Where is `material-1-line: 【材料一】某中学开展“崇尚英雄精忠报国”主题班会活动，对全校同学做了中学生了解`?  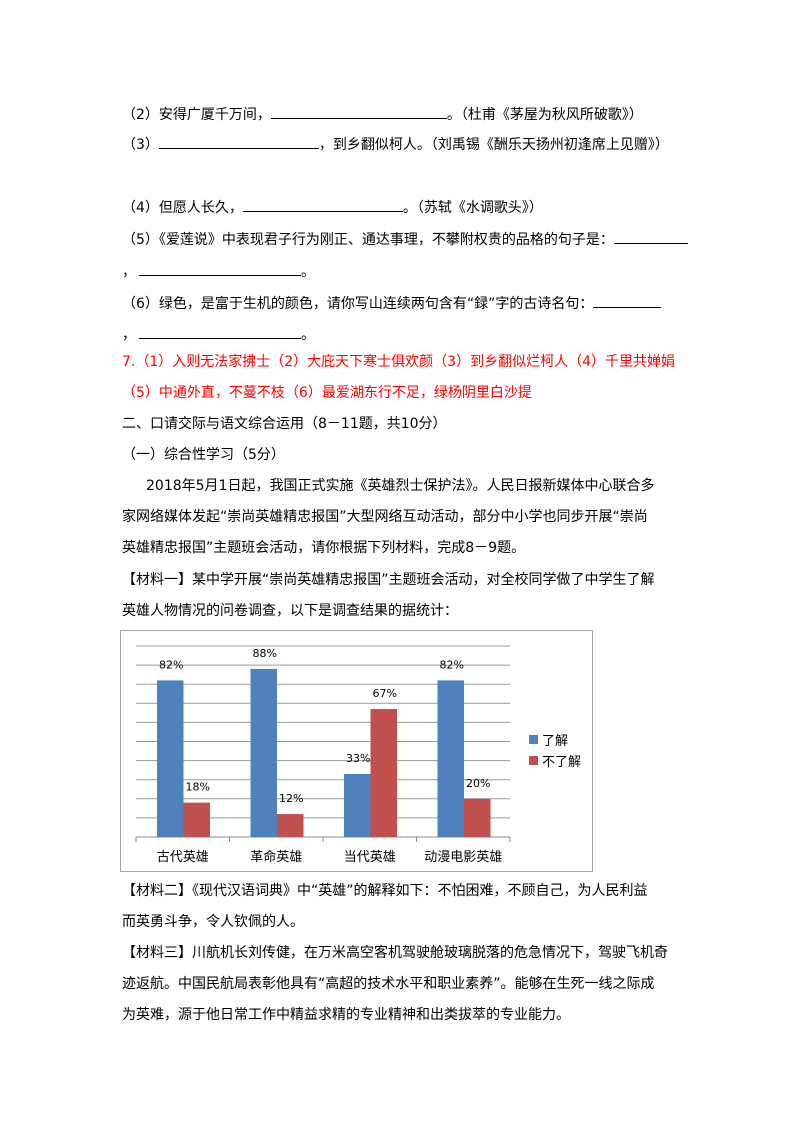
material-1-line: 【材料一】某中学开展“崇尚英雄精忠报国”主题班会活动，对全校同学做了中学生了解 is located at coordinates (388, 580).